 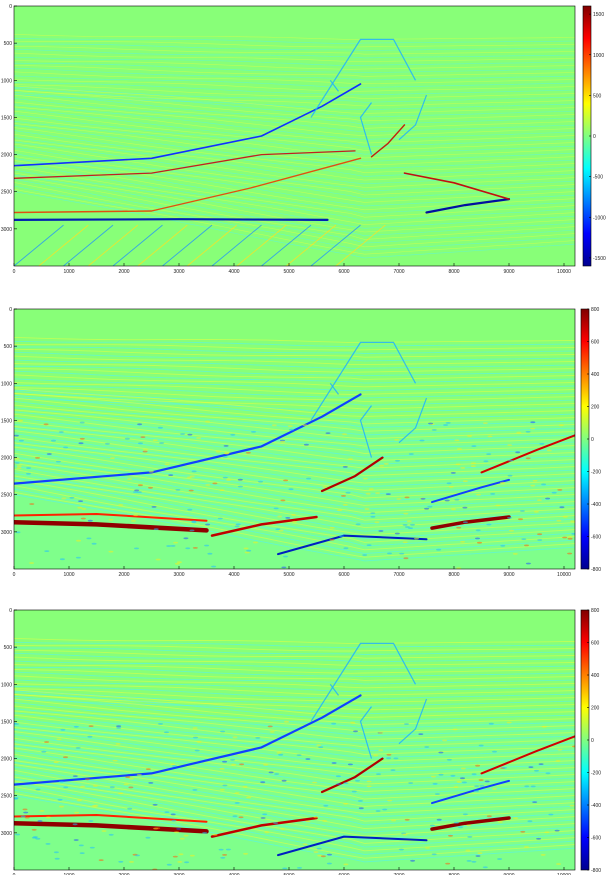 I want to click on colorbar-tick-label: 1000, so click(x=598, y=56).